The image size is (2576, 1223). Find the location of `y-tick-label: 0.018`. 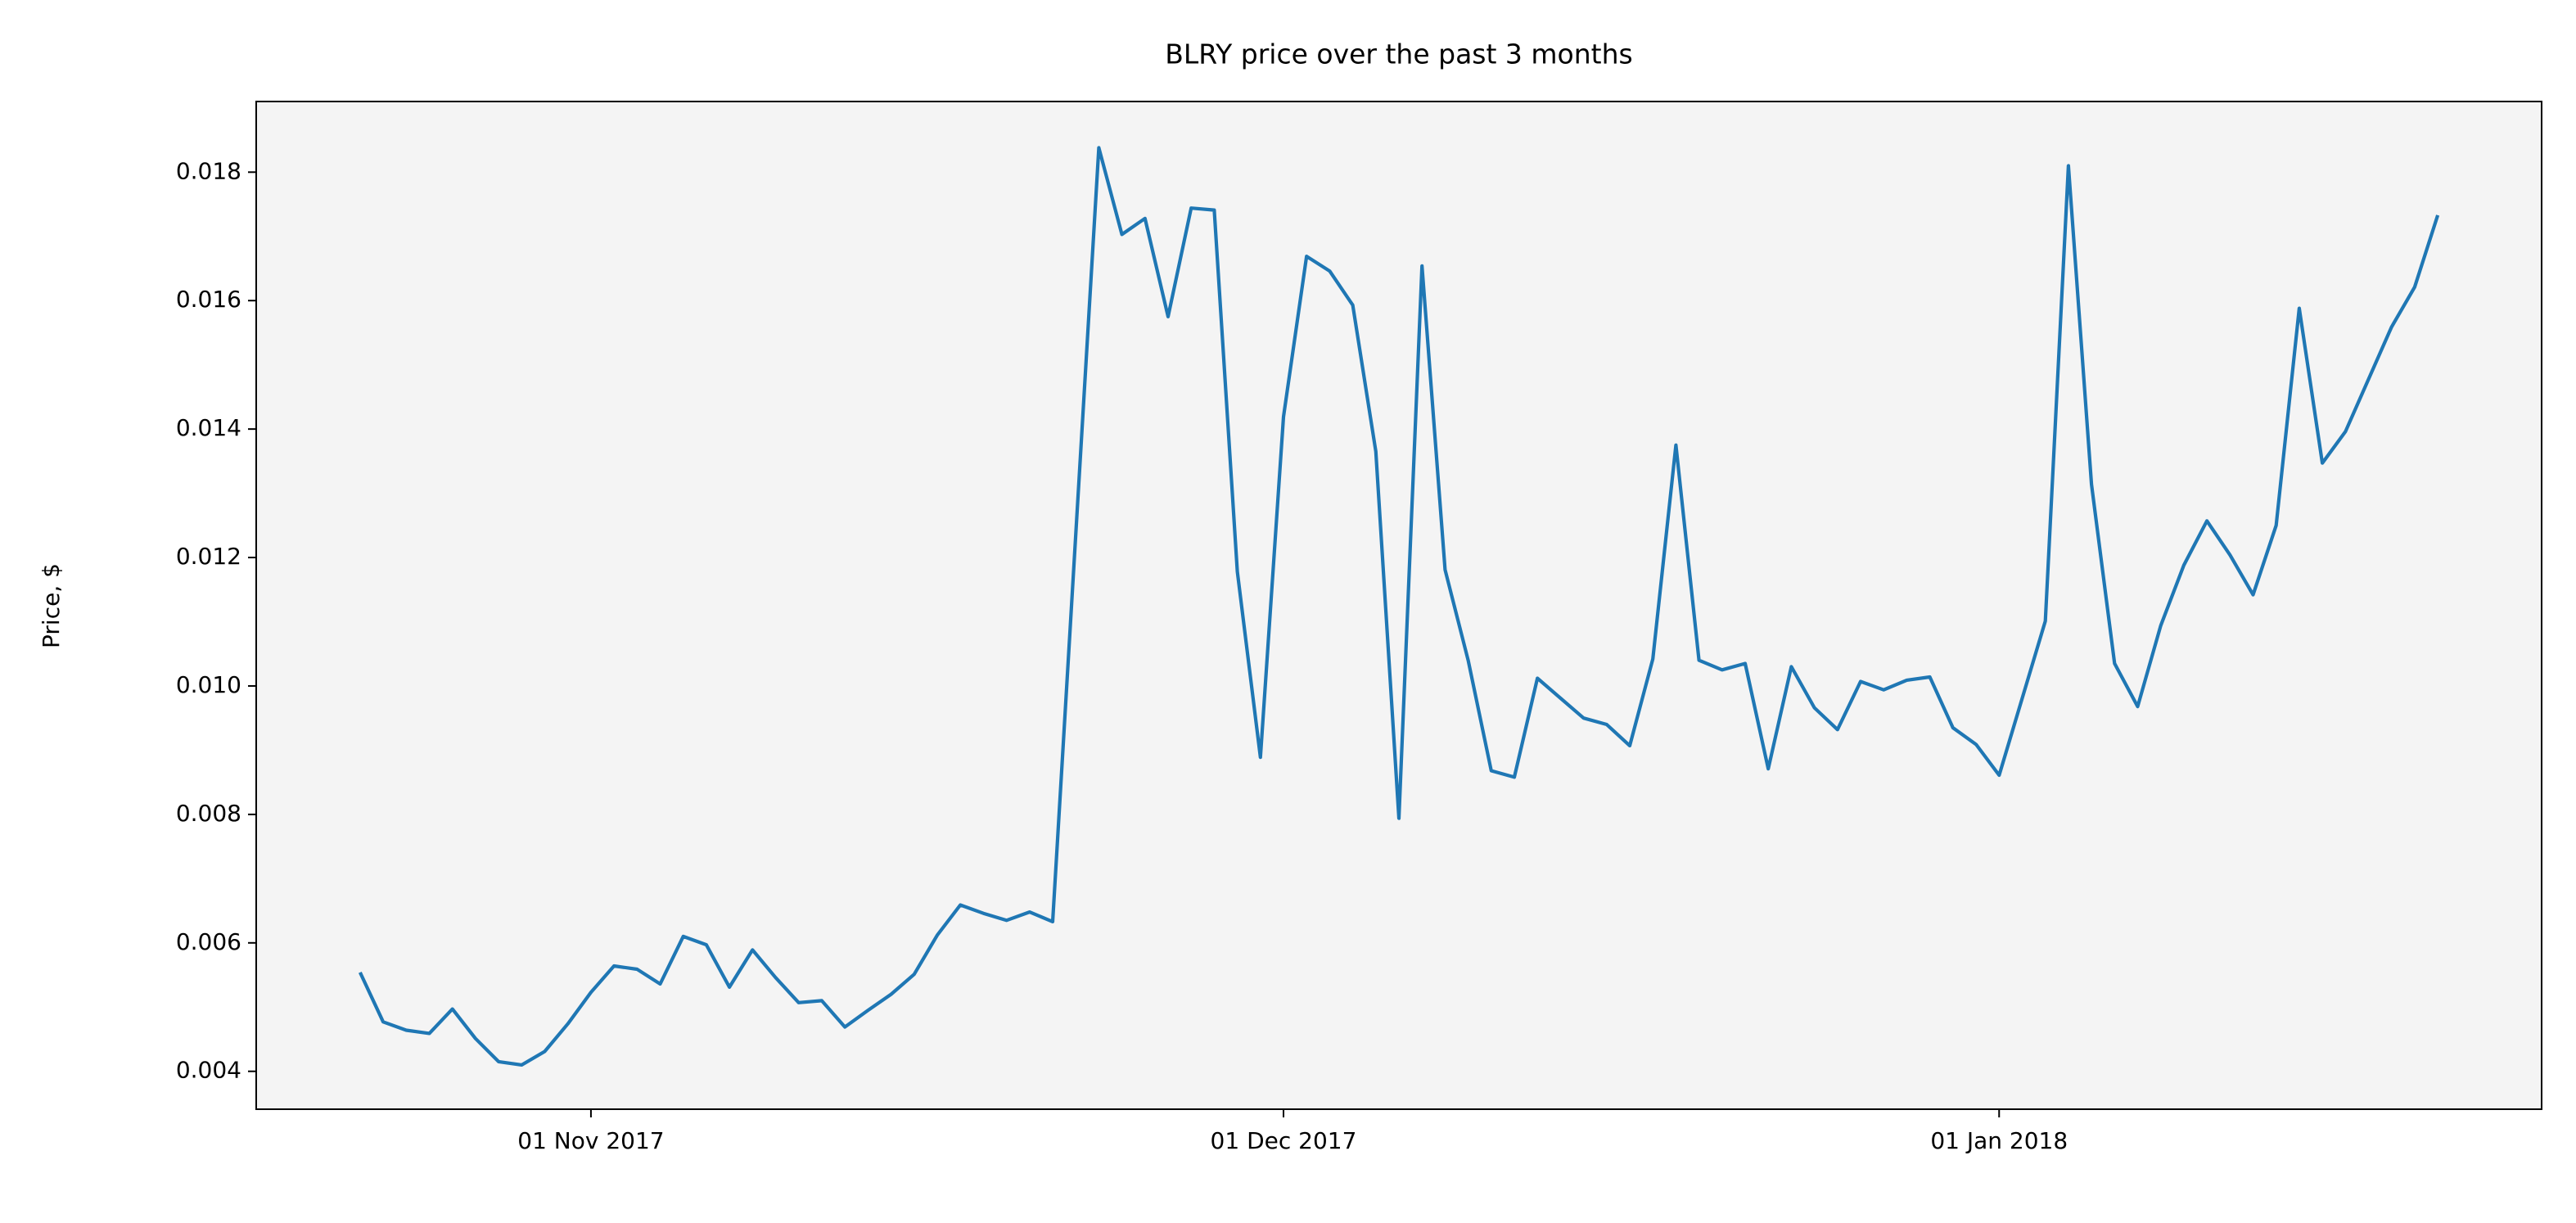

y-tick-label: 0.018 is located at coordinates (208, 170).